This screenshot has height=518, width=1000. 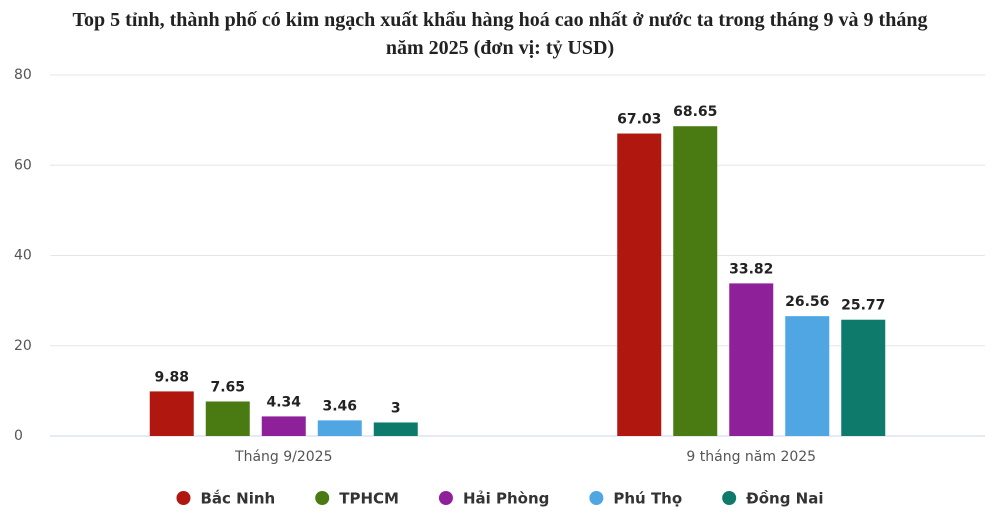 I want to click on value-label: 9.88, so click(x=171, y=377).